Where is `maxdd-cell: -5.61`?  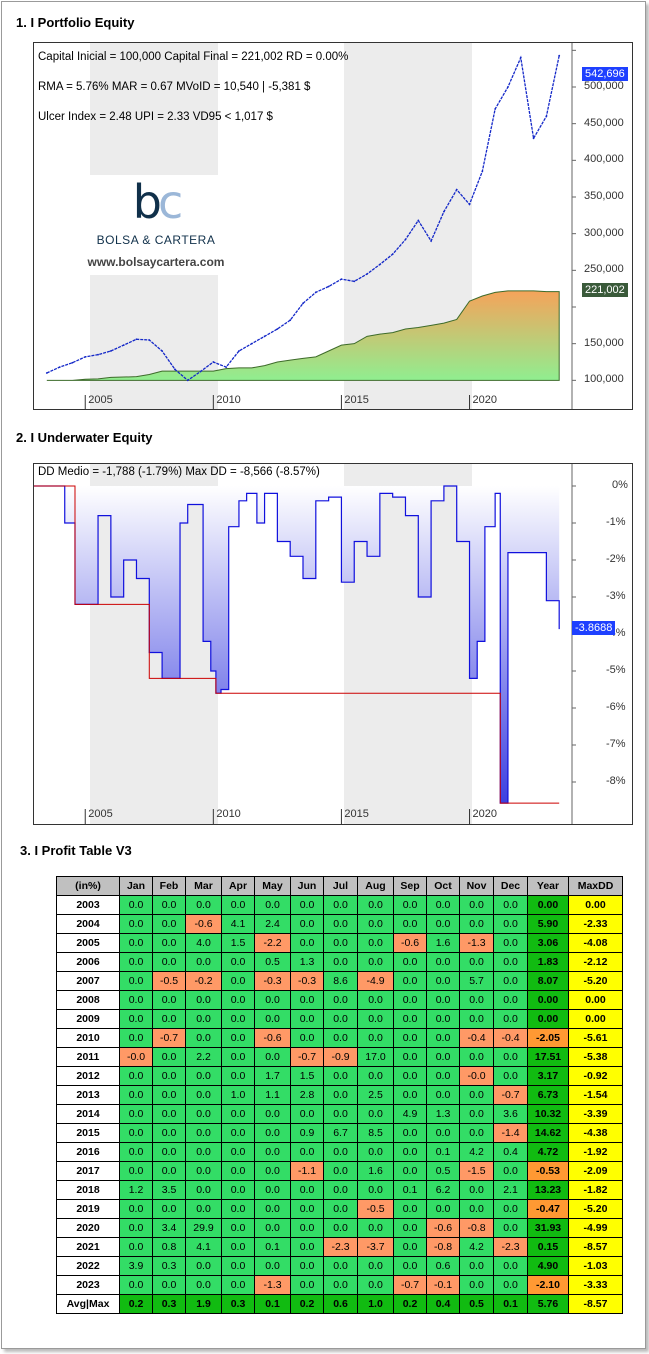
maxdd-cell: -5.61 is located at coordinates (595, 1038).